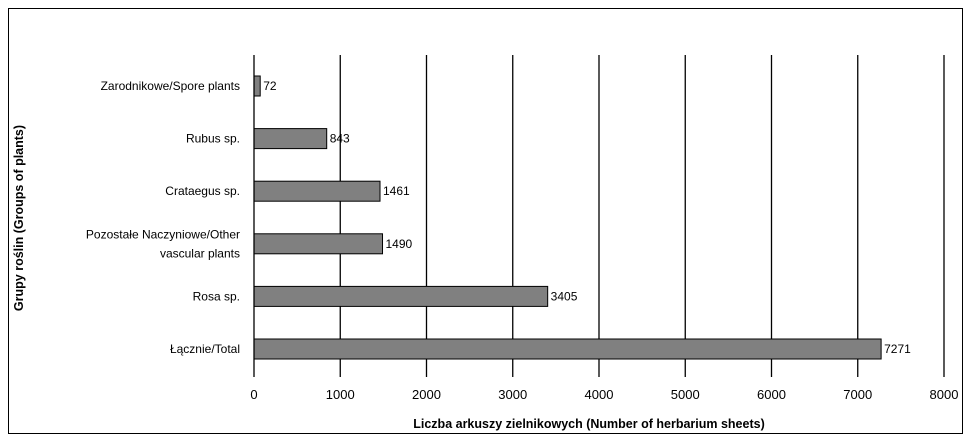  Describe the element at coordinates (685, 394) in the screenshot. I see `x-tick-label: 5000` at that location.